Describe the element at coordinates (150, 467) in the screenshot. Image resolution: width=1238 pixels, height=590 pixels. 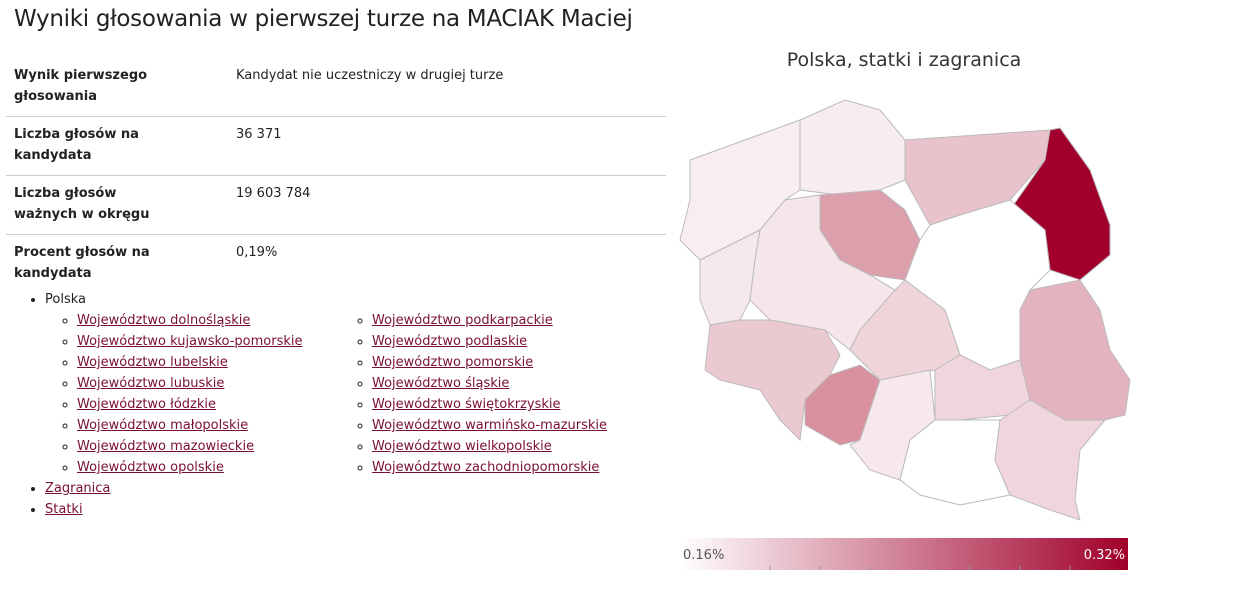
I see `region-link: Województwo opolskie` at that location.